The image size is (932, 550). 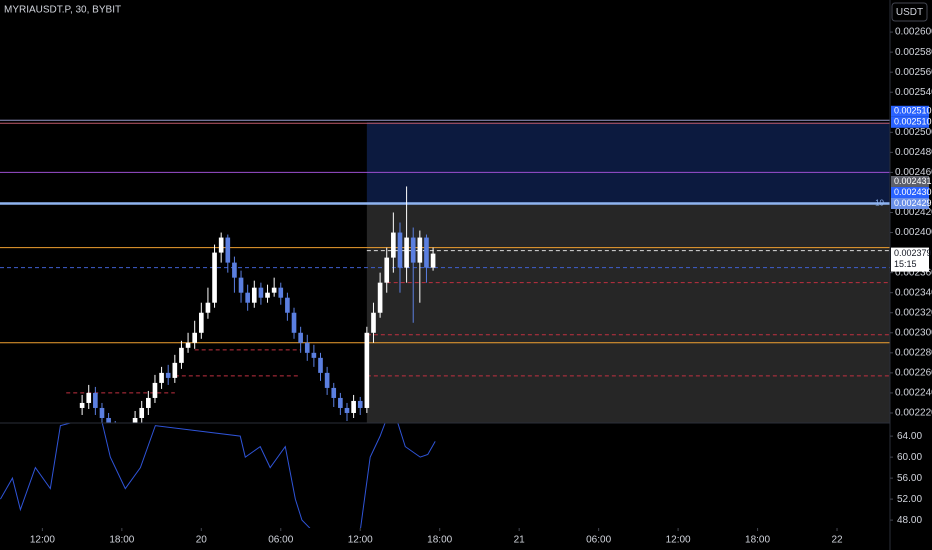 What do you see at coordinates (913, 32) in the screenshot?
I see `y-tick-label: 0.002600` at bounding box center [913, 32].